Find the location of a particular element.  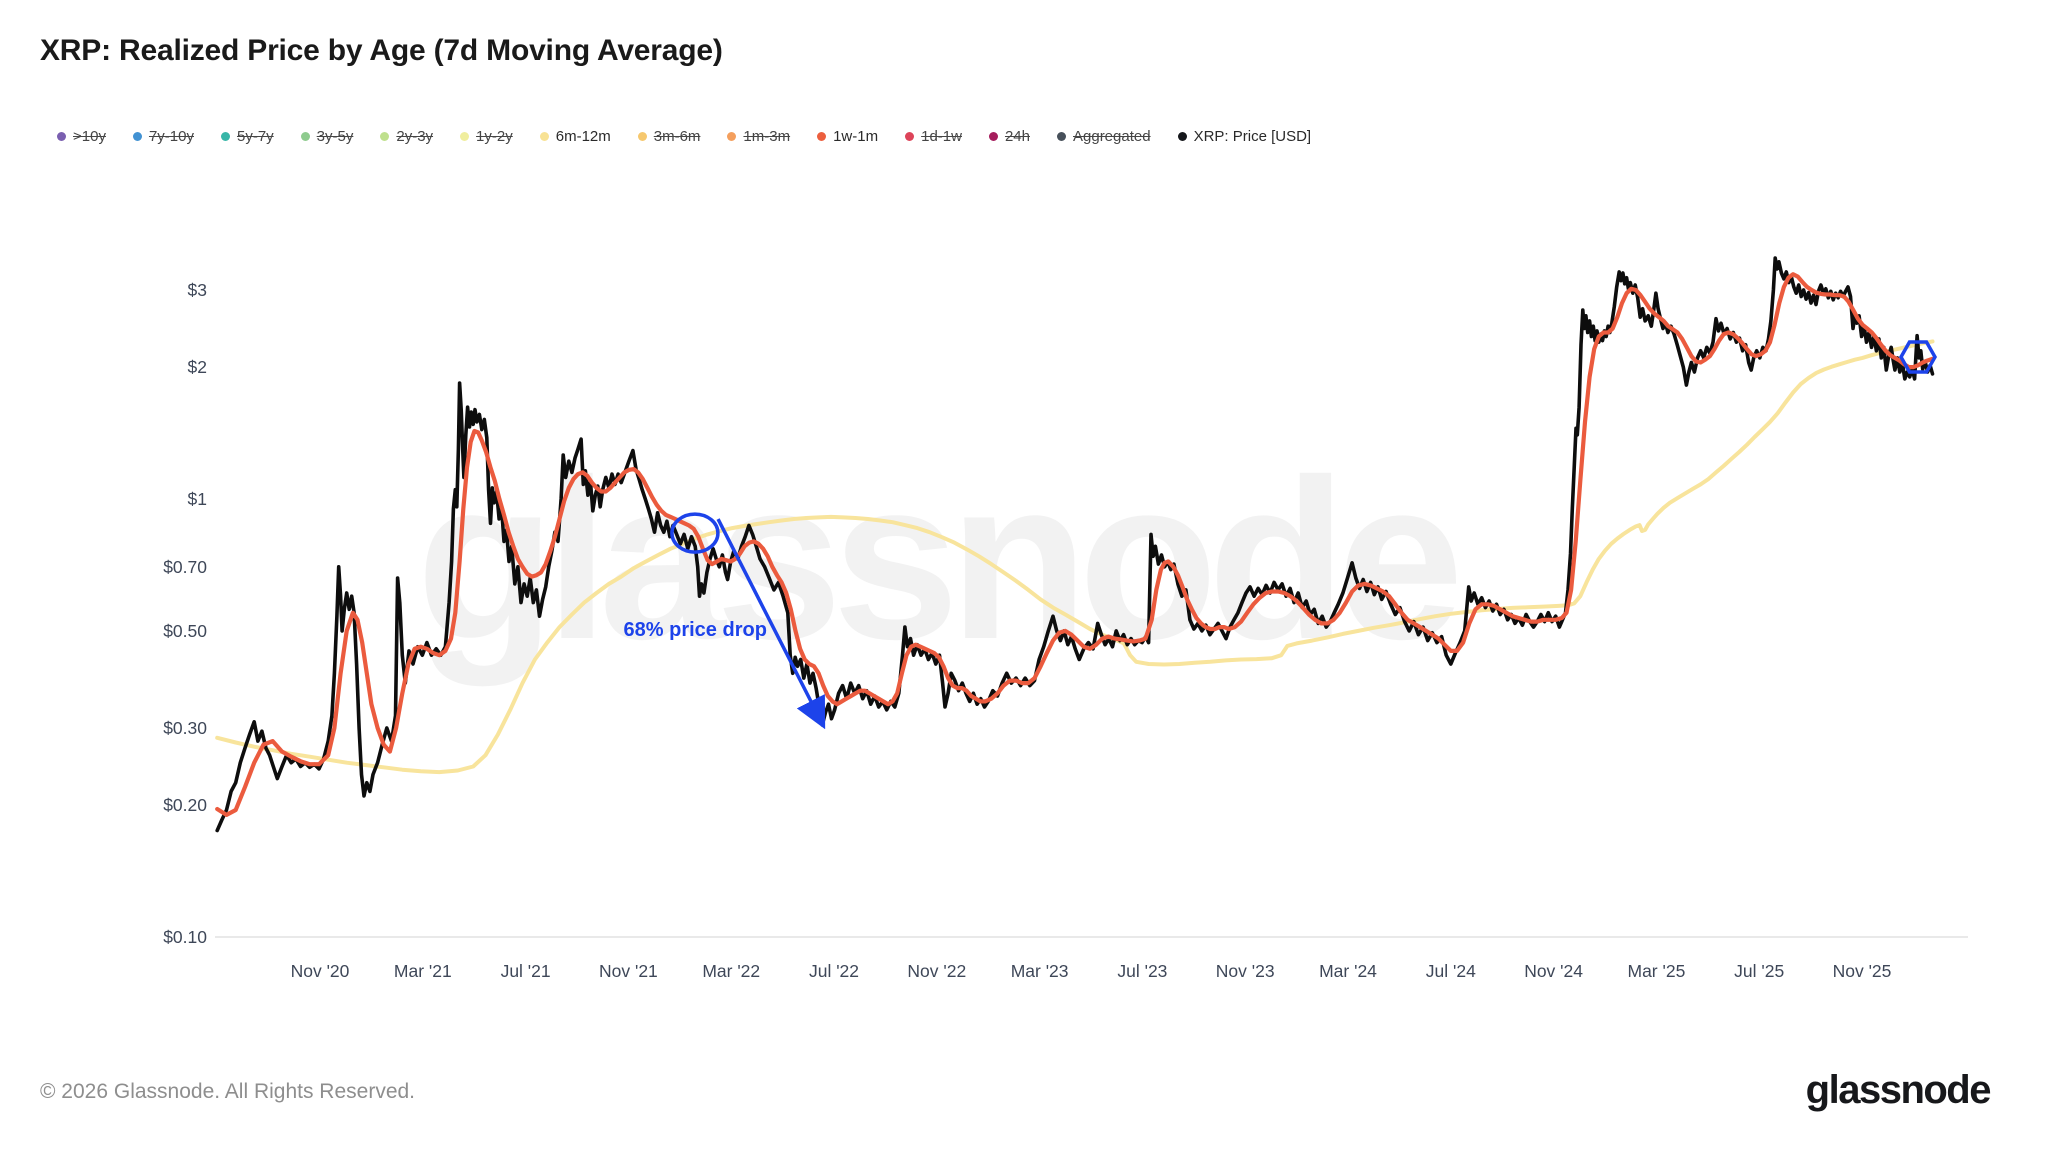

legend-item--10y: >10y is located at coordinates (81, 136).